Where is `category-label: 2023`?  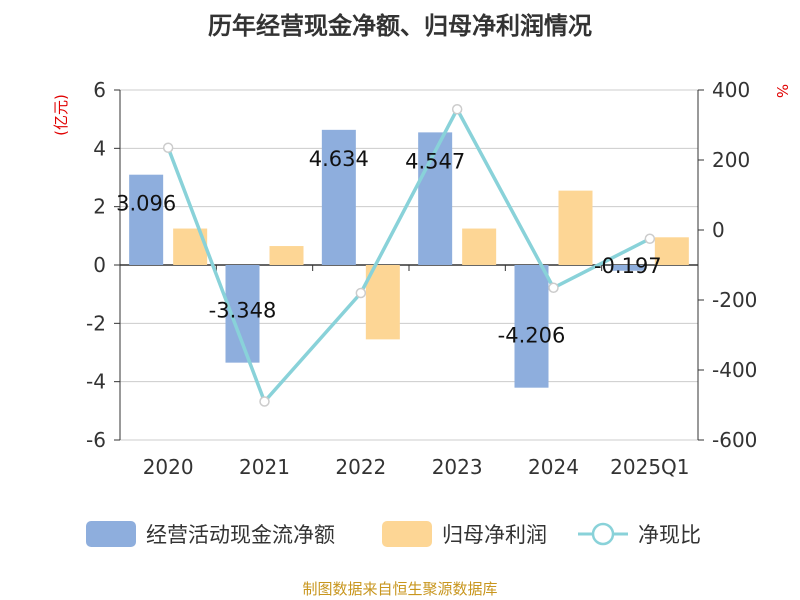 category-label: 2023 is located at coordinates (457, 467).